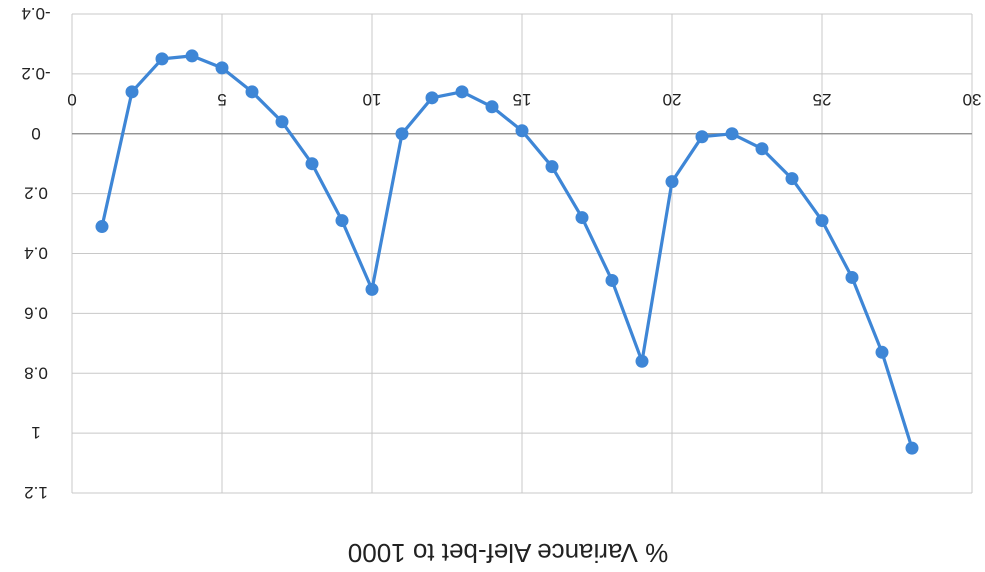  What do you see at coordinates (35, 133) in the screenshot?
I see `y-tick-label: 0` at bounding box center [35, 133].